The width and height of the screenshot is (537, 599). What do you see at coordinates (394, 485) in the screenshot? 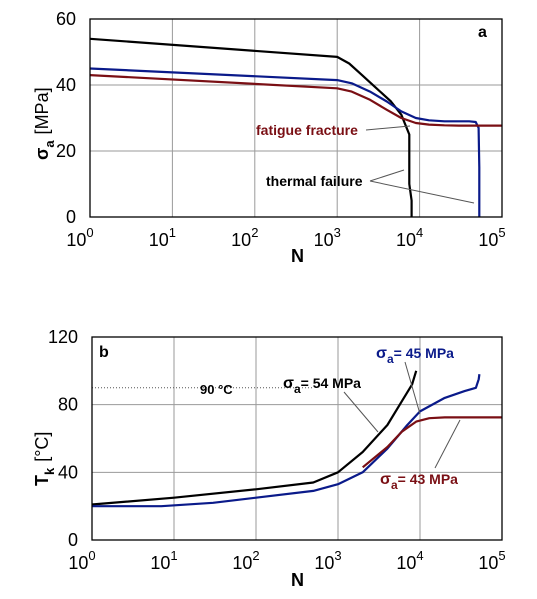
I see `panel-b-annotation-43-sub: a` at bounding box center [394, 485].